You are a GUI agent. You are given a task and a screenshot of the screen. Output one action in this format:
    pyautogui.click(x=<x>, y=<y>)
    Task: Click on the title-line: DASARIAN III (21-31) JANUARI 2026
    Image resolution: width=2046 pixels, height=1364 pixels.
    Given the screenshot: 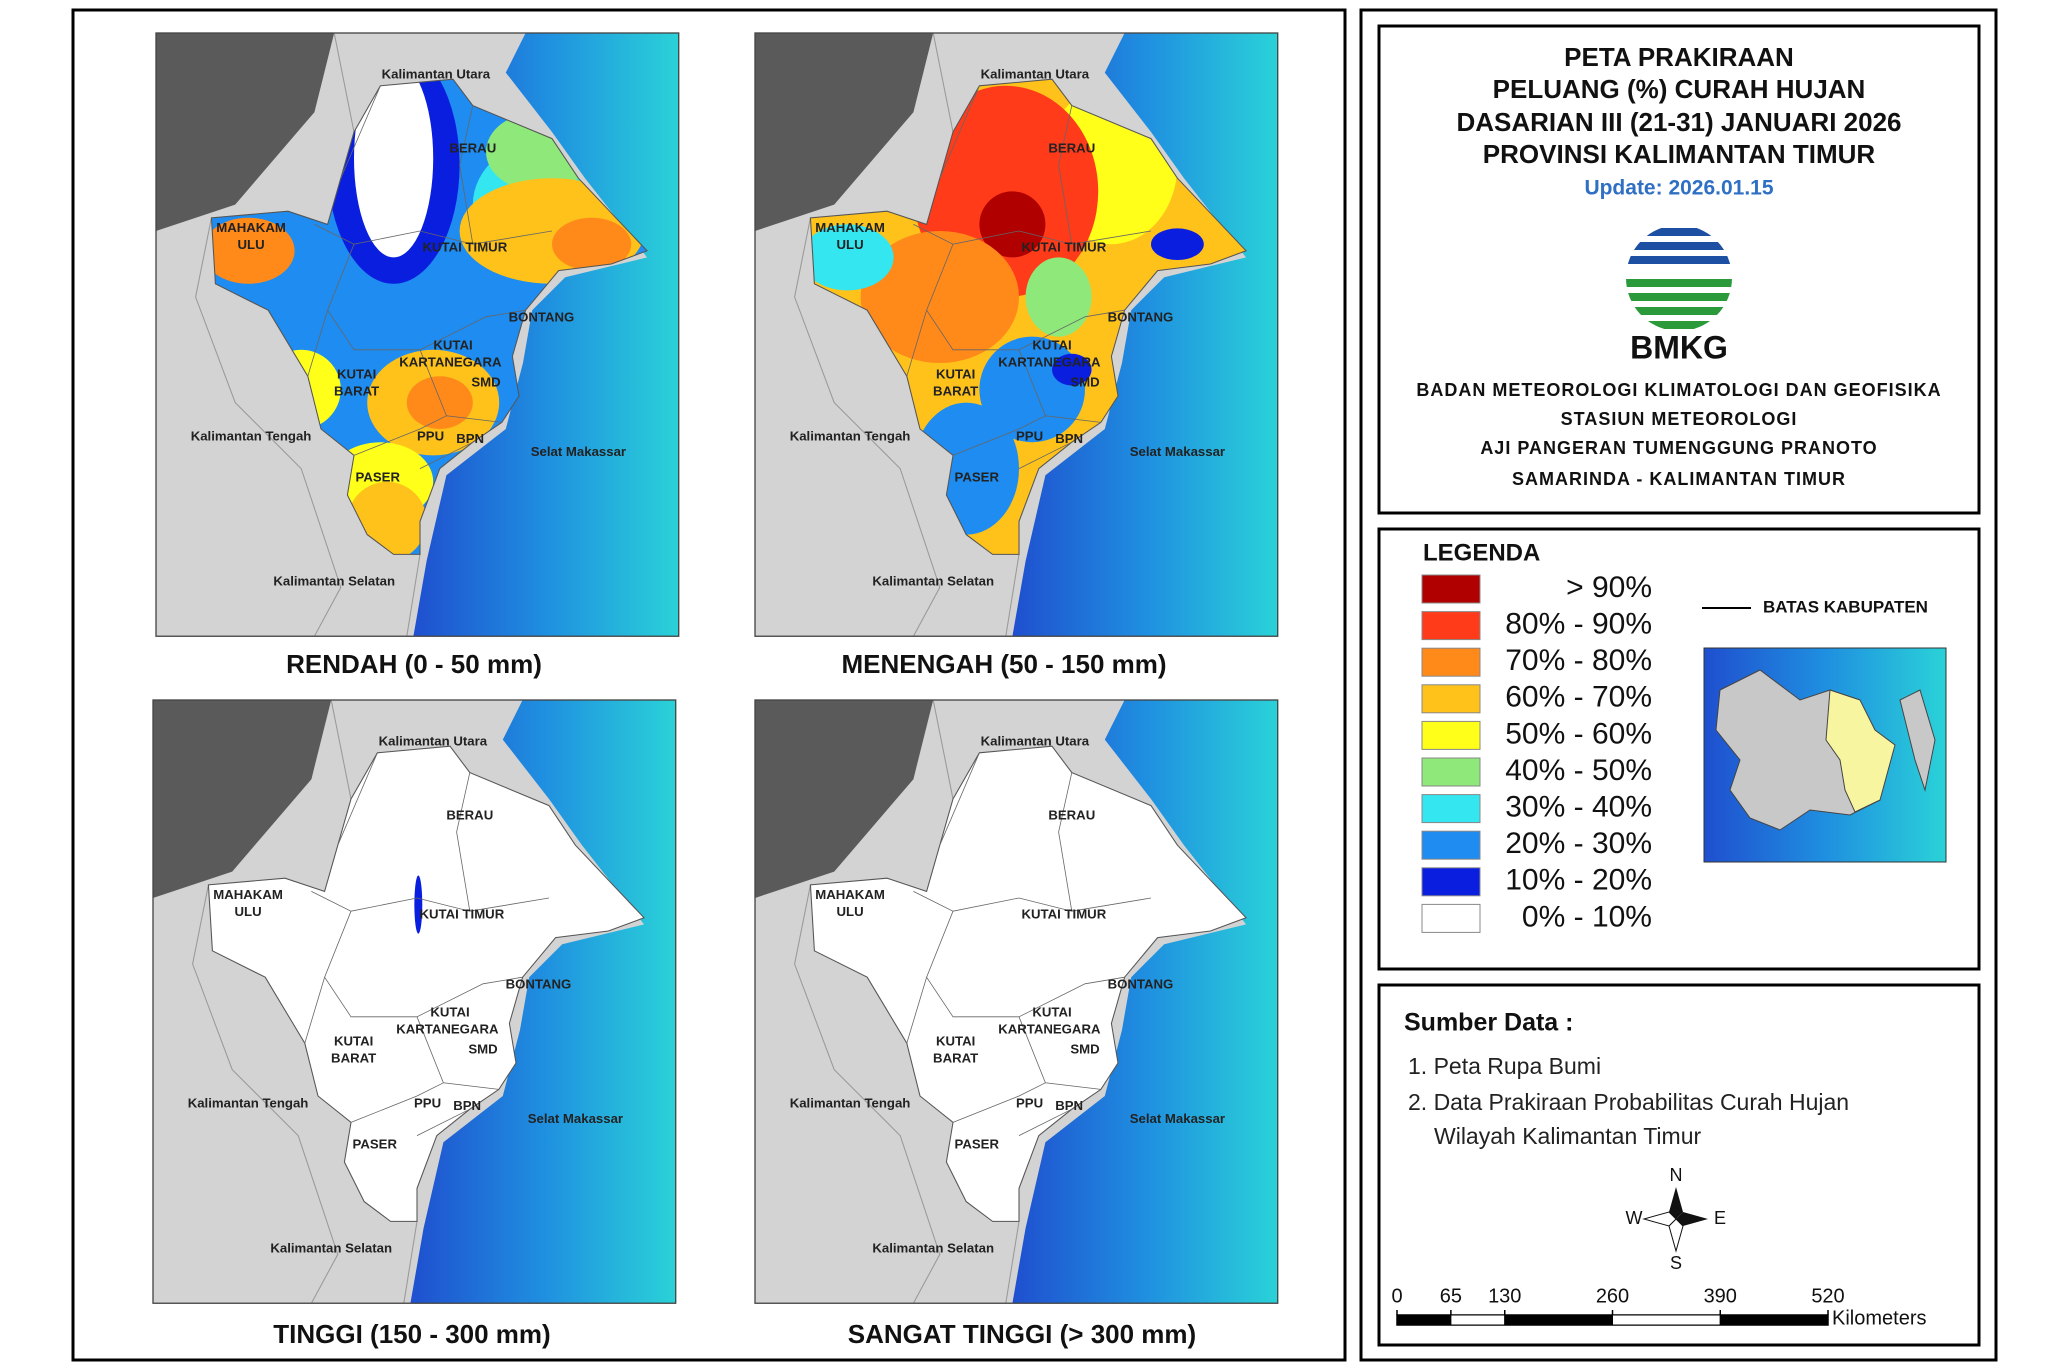 What is the action you would take?
    pyautogui.click(x=1678, y=122)
    